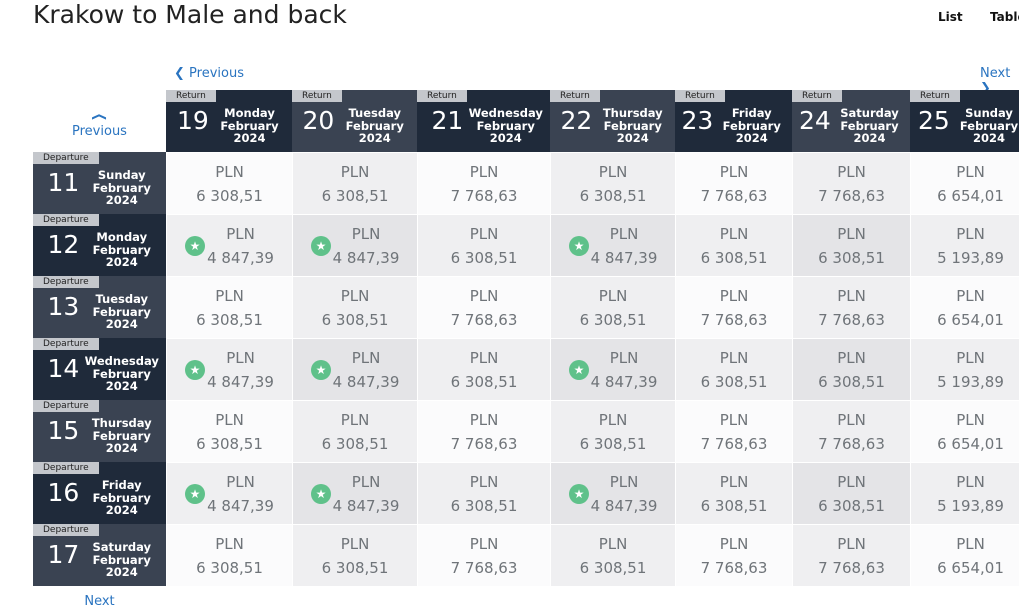 The width and height of the screenshot is (1019, 610). I want to click on return-header: Return 22 Thursday February 2024, so click(612, 121).